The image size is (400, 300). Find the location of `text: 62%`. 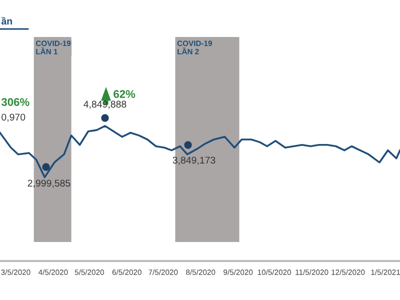

text: 62% is located at coordinates (125, 94).